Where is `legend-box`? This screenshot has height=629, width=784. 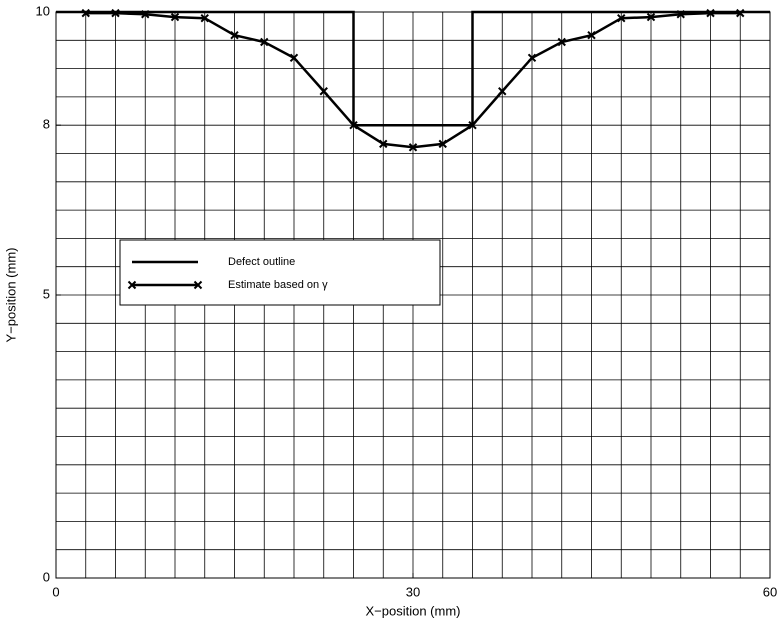 legend-box is located at coordinates (280, 272).